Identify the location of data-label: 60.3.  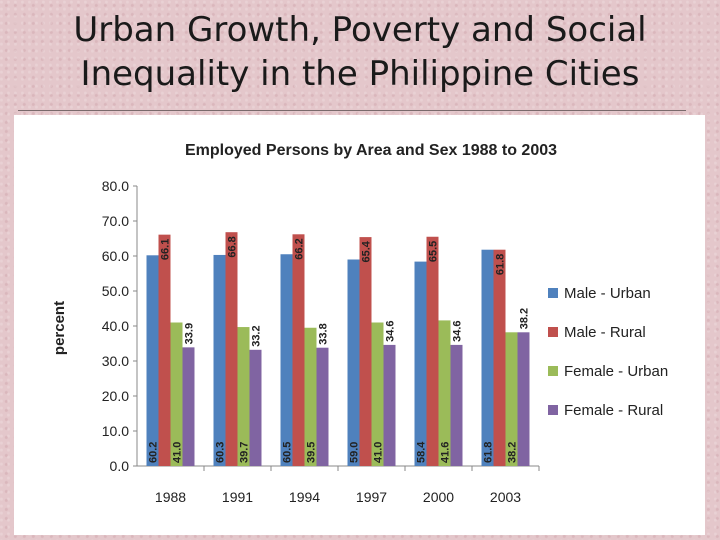
(221, 452).